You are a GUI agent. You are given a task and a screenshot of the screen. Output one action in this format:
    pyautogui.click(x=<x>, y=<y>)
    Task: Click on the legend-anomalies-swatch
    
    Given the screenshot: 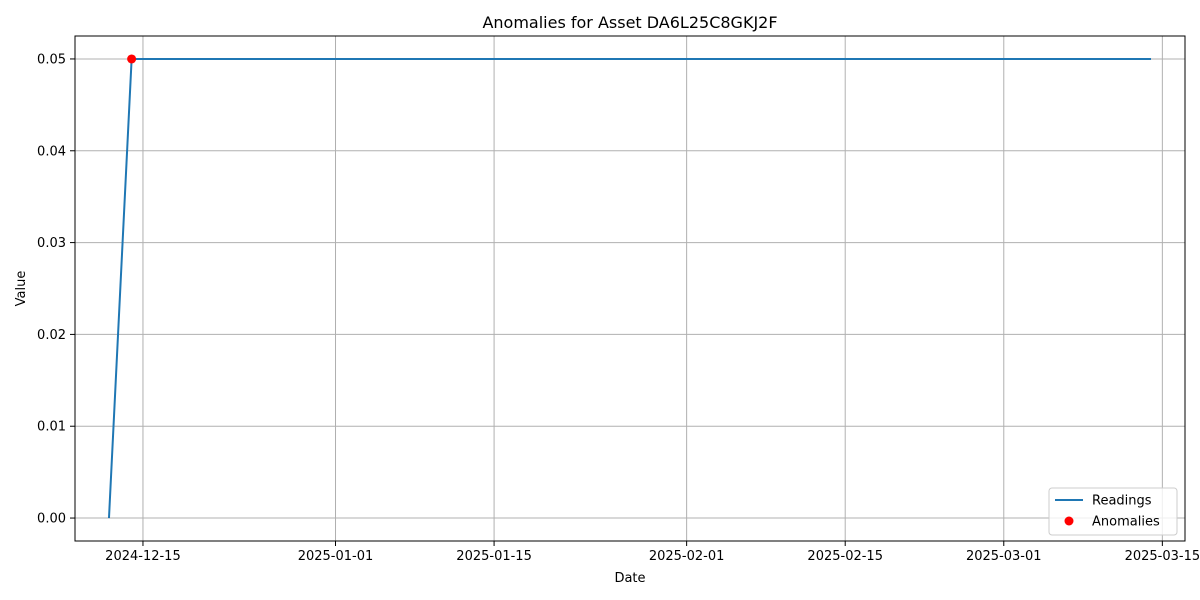 What is the action you would take?
    pyautogui.click(x=1069, y=521)
    